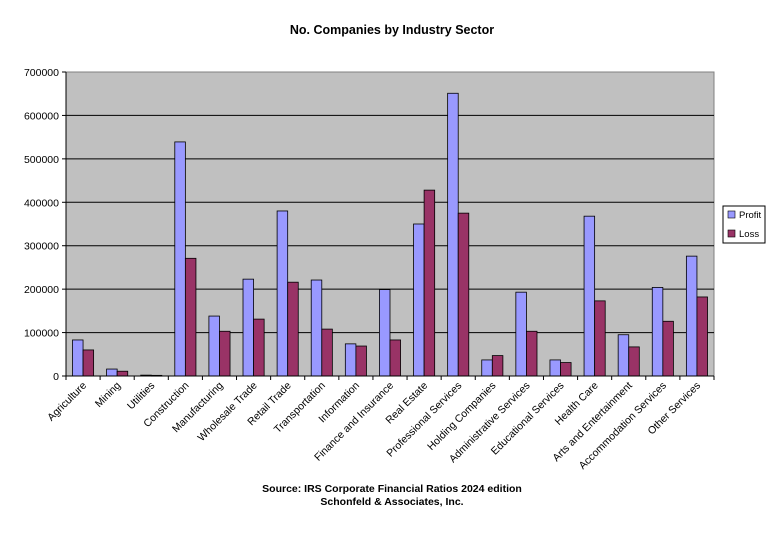 The height and width of the screenshot is (535, 780). What do you see at coordinates (41, 73) in the screenshot?
I see `y-tick-label: 700000` at bounding box center [41, 73].